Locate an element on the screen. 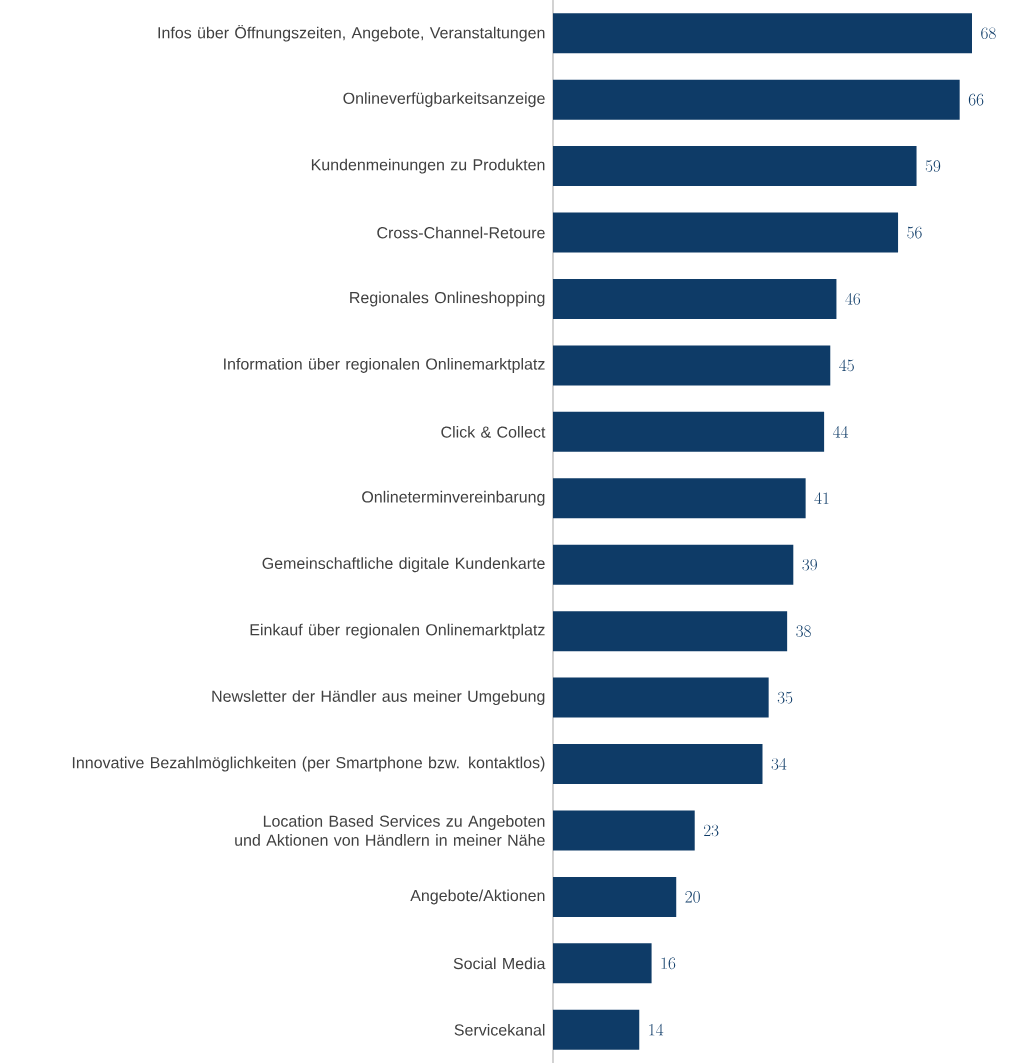  data-label: 35 is located at coordinates (785, 697).